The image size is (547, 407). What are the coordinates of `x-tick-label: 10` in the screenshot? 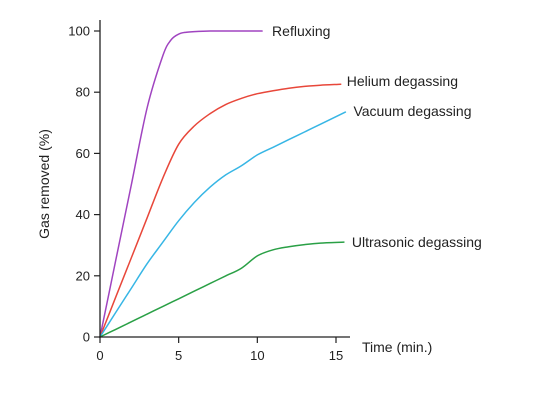 It's located at (257, 355).